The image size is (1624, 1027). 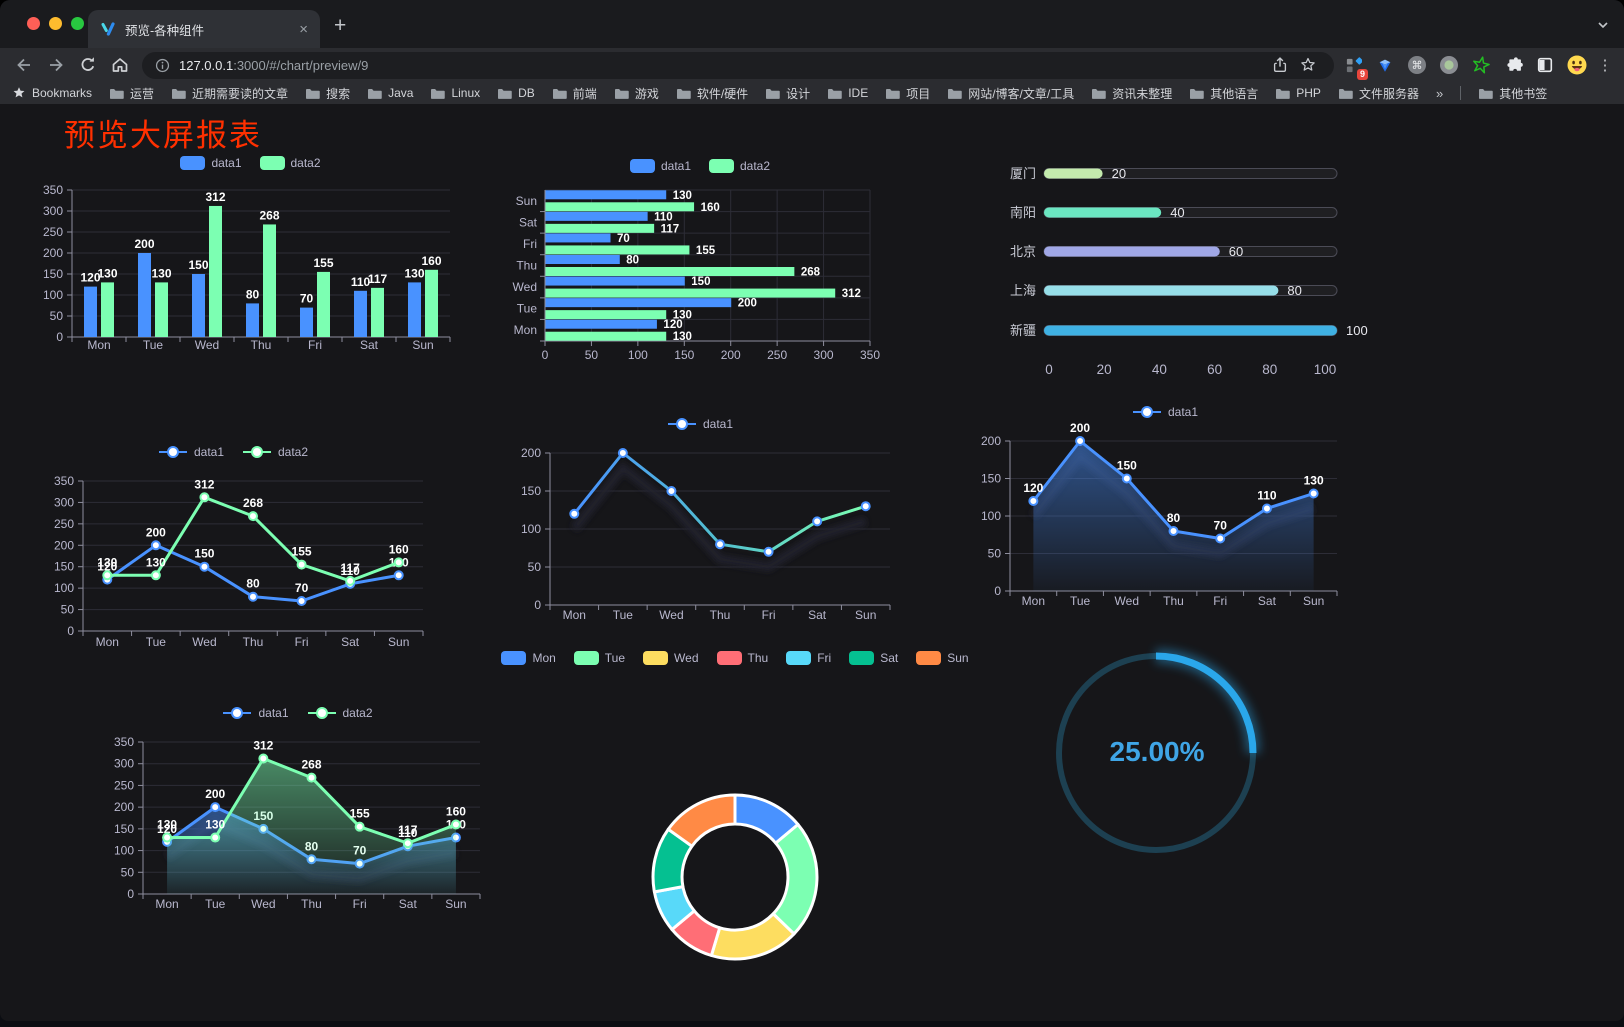 I want to click on progress-bar-南阳, so click(x=1103, y=212).